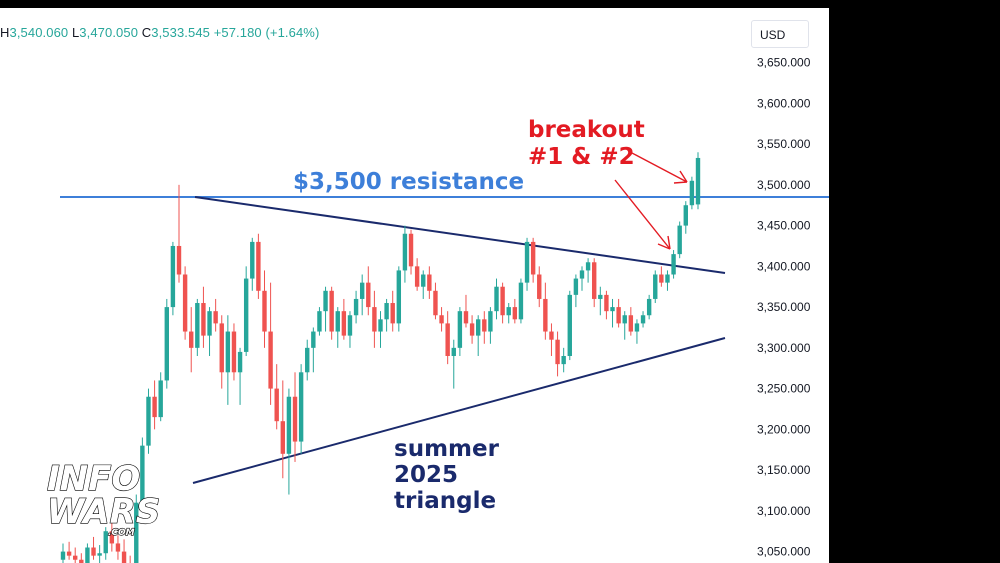 Image resolution: width=1000 pixels, height=563 pixels. What do you see at coordinates (784, 185) in the screenshot?
I see `price-tick-label: 3,500.000` at bounding box center [784, 185].